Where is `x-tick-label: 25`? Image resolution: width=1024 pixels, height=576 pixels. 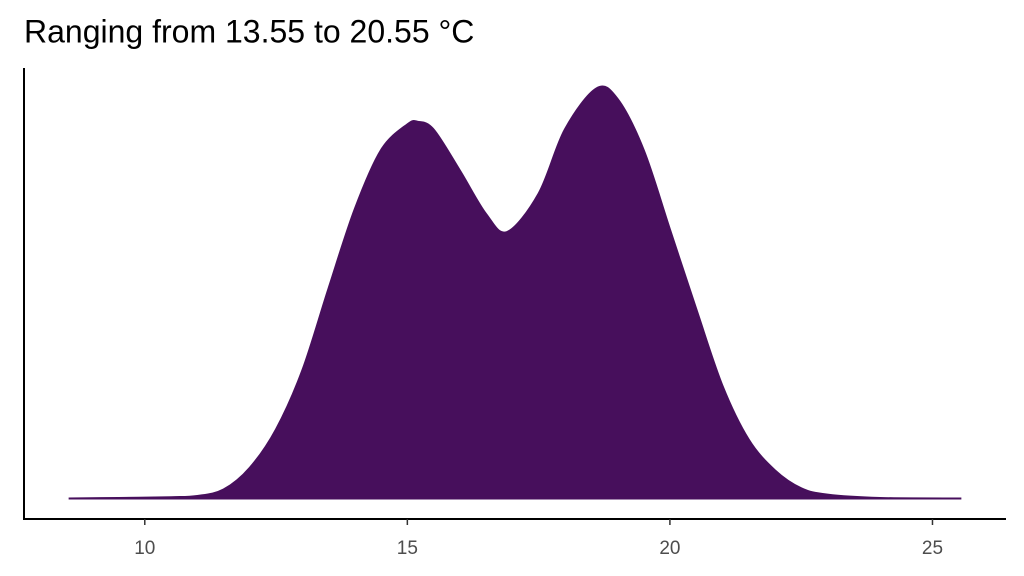 x-tick-label: 25 is located at coordinates (932, 548).